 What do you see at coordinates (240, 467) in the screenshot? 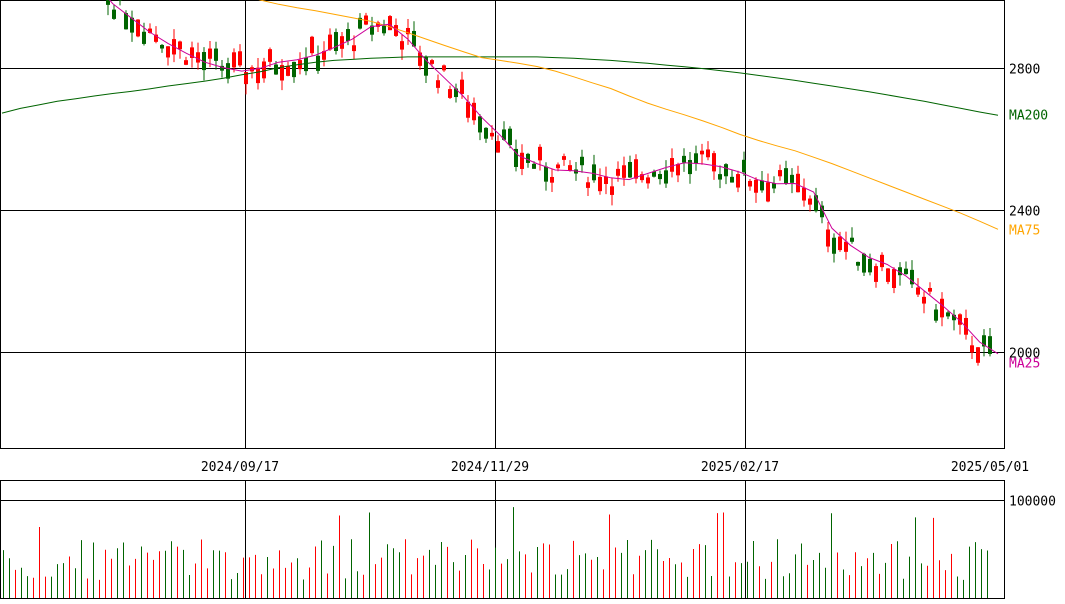
I see `x-tick-label: 2024/09/17` at bounding box center [240, 467].